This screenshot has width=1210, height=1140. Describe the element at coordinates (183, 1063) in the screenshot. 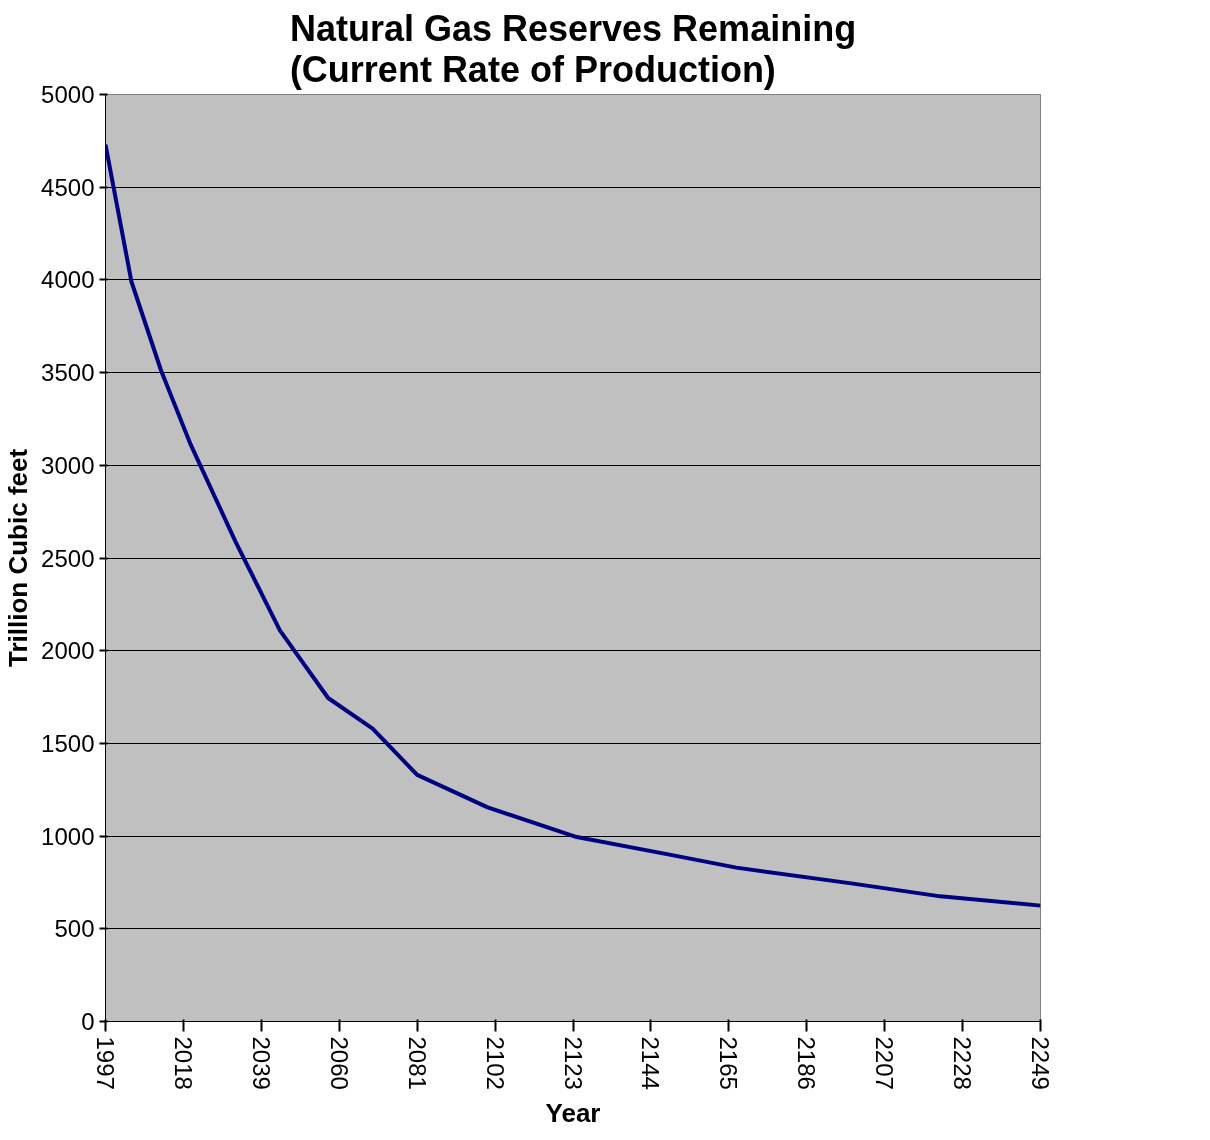

I see `x-tick-label: 2018` at that location.